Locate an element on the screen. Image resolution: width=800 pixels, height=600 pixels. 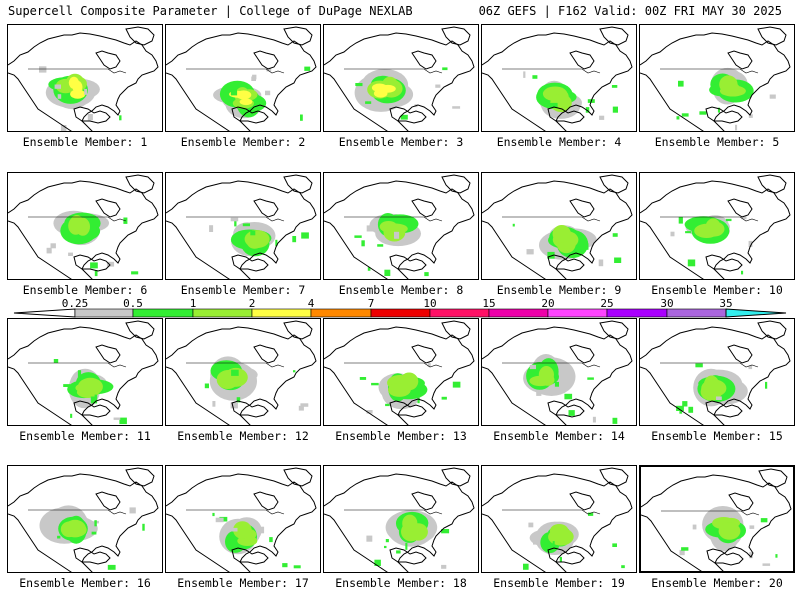
ensemble-member-label-13: Ensemble Member: 13 is located at coordinates (401, 436).